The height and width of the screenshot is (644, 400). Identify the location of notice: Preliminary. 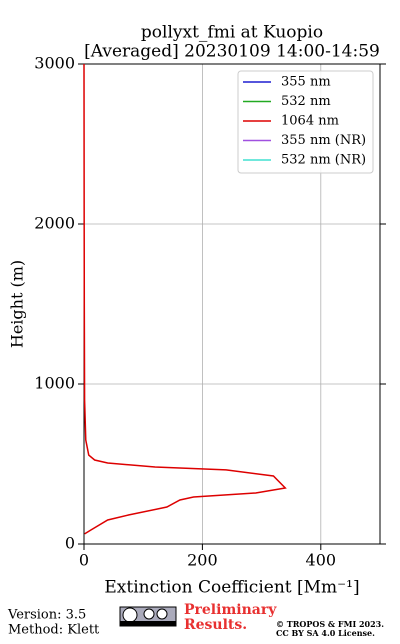
(230, 610).